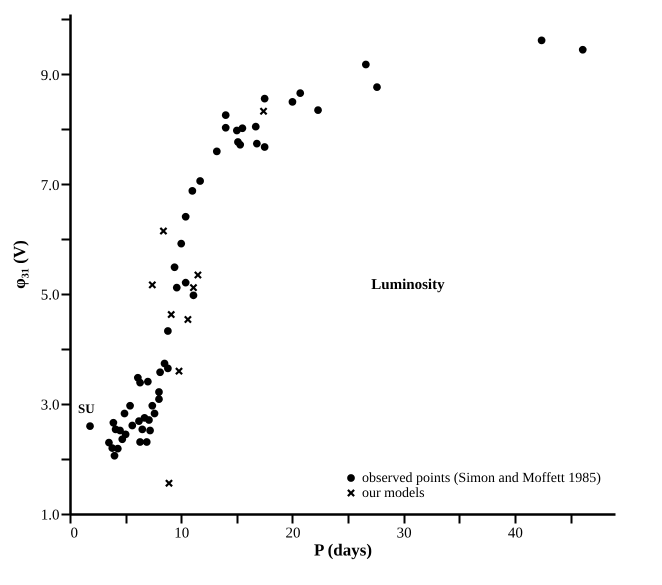  Describe the element at coordinates (343, 550) in the screenshot. I see `x-axis-title: P (days)` at that location.